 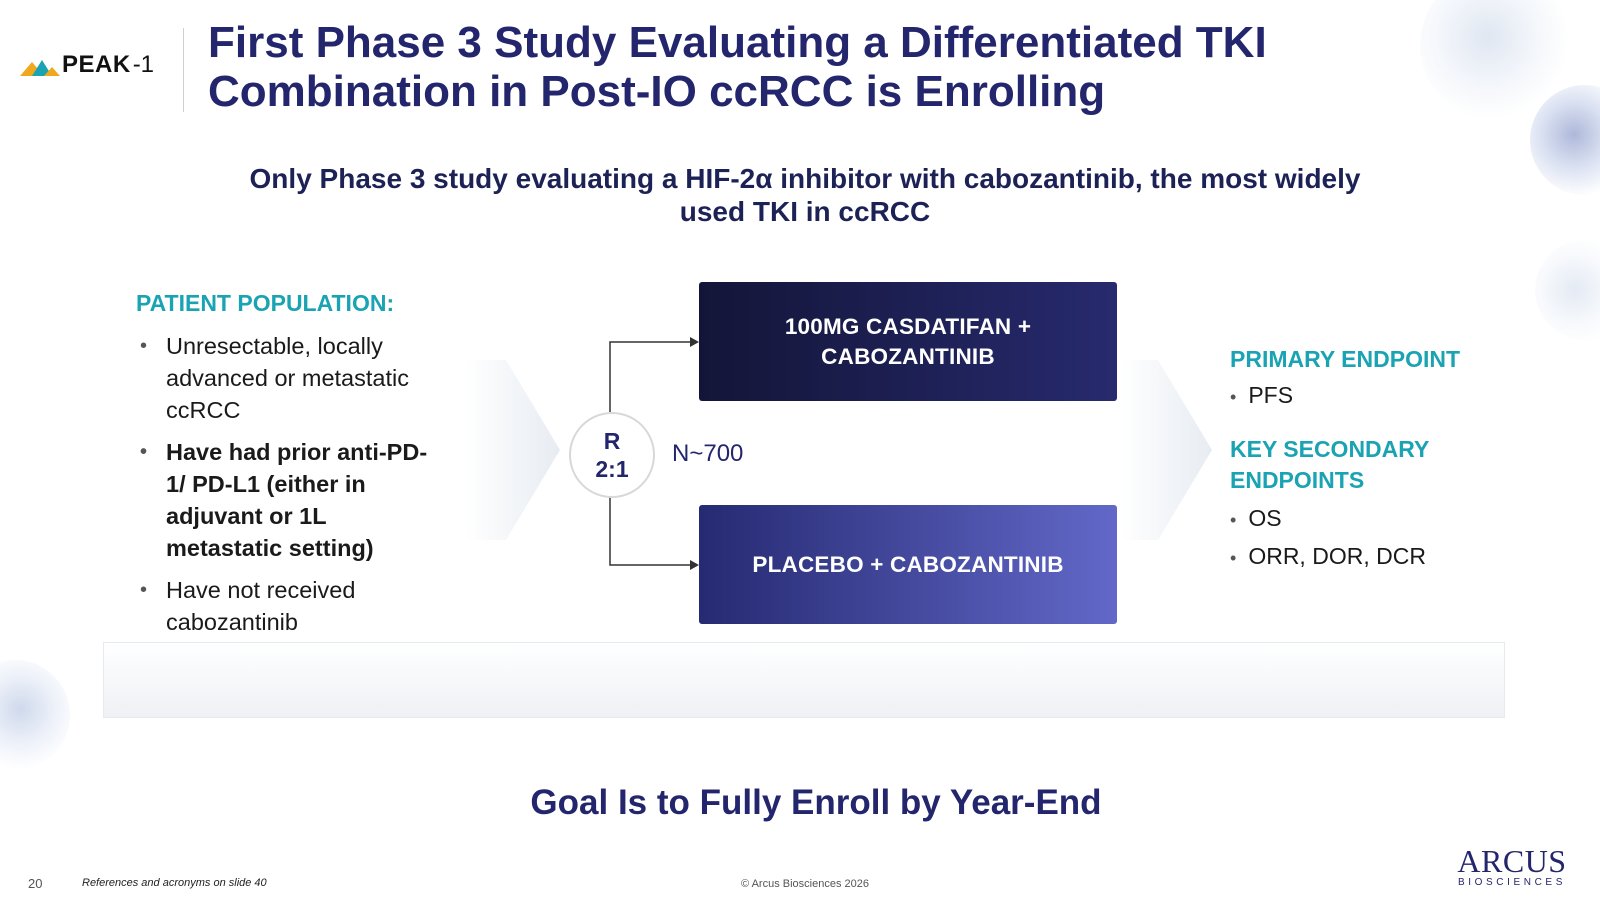 What do you see at coordinates (35, 883) in the screenshot?
I see `page-number: 20` at bounding box center [35, 883].